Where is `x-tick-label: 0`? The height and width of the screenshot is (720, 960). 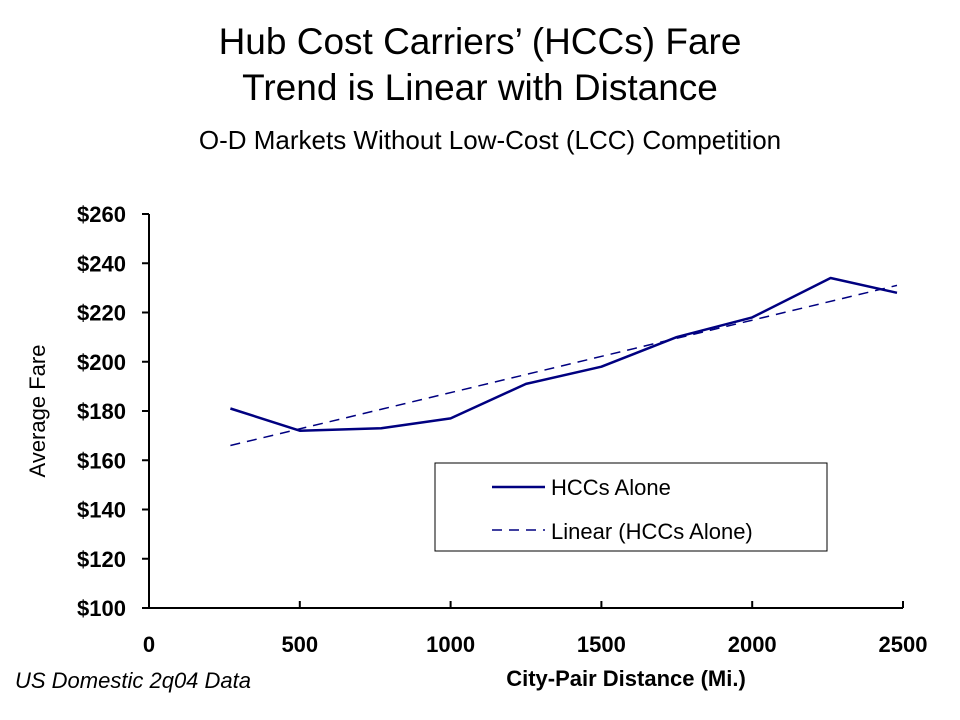 x-tick-label: 0 is located at coordinates (149, 644).